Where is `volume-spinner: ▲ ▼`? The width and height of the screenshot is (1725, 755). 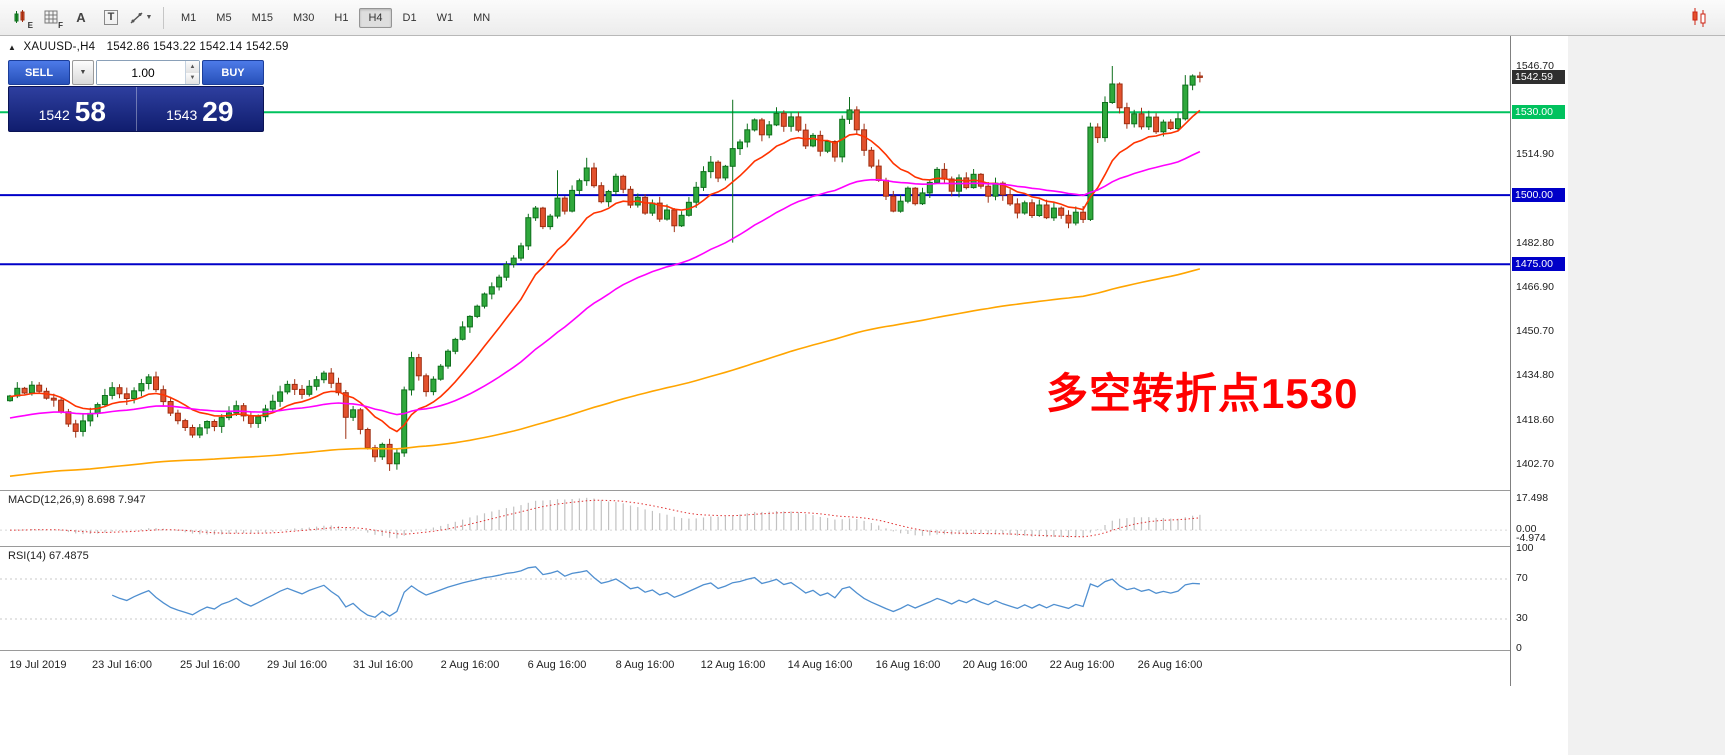
volume-spinner: ▲ ▼ is located at coordinates (192, 72).